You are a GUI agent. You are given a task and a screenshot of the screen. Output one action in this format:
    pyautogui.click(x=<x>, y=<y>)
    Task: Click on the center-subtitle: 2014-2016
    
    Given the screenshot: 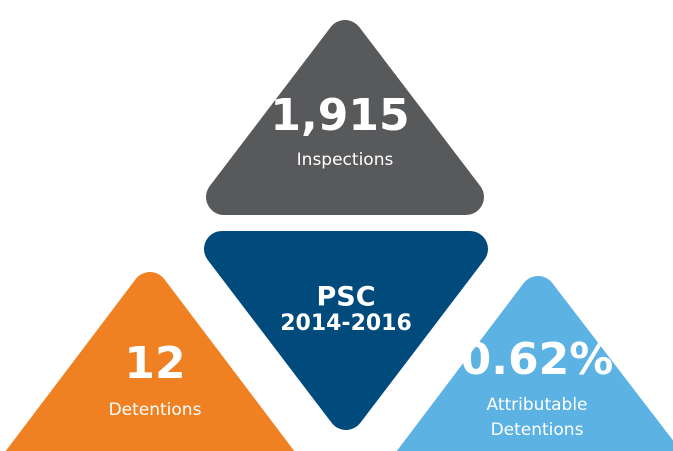 What is the action you would take?
    pyautogui.click(x=346, y=323)
    